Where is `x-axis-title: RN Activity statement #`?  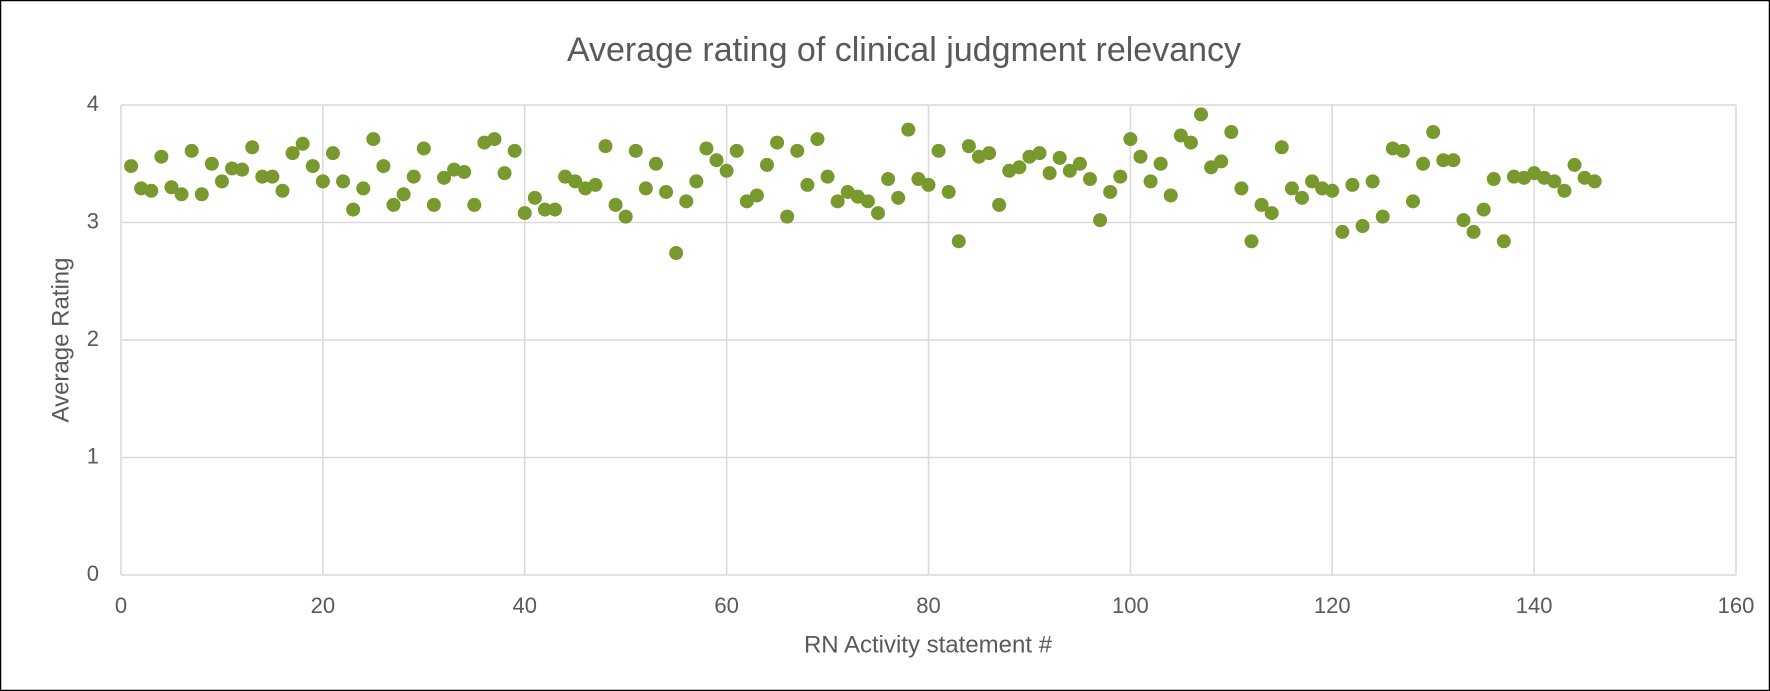
x-axis-title: RN Activity statement # is located at coordinates (928, 644).